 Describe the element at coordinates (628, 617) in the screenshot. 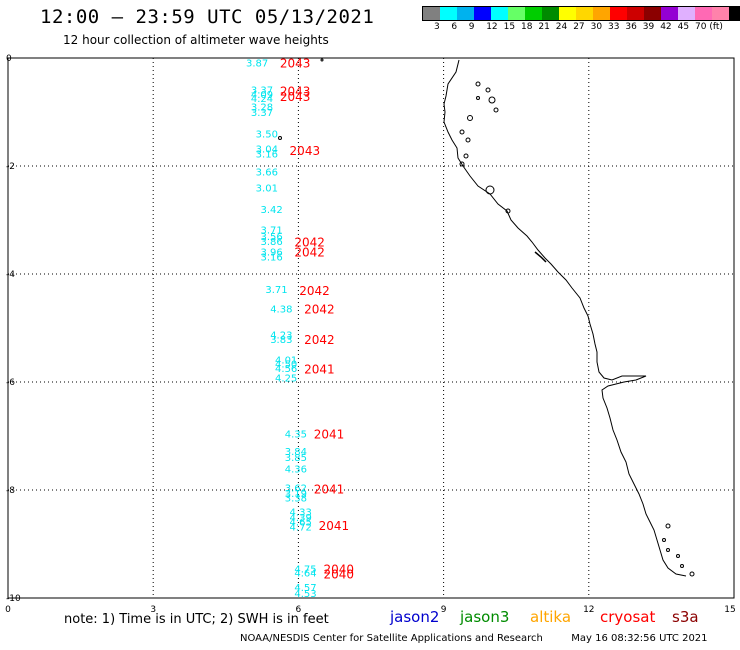

I see `satellite-legend-cryosat: cryosat` at that location.